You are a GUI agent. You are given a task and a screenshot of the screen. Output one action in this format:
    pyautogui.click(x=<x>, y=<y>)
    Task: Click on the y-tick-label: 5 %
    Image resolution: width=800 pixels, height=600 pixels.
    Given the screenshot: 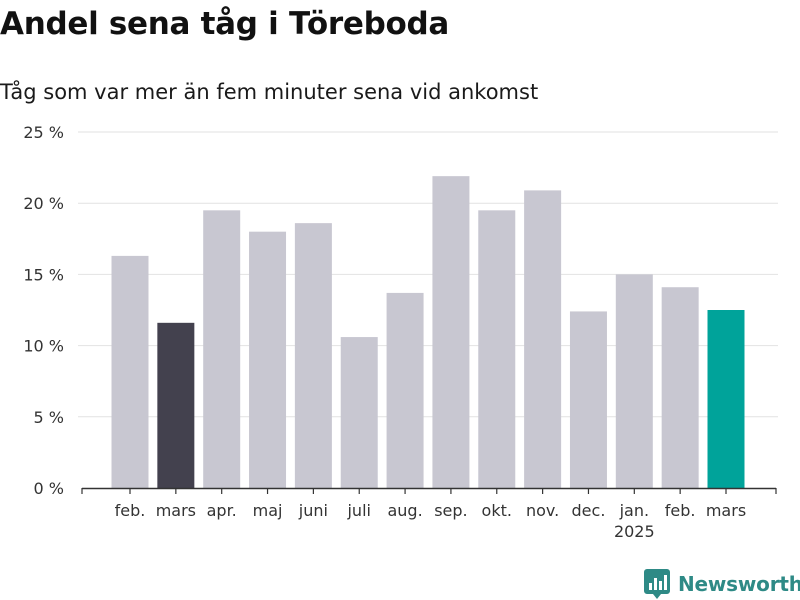 What is the action you would take?
    pyautogui.click(x=49, y=417)
    